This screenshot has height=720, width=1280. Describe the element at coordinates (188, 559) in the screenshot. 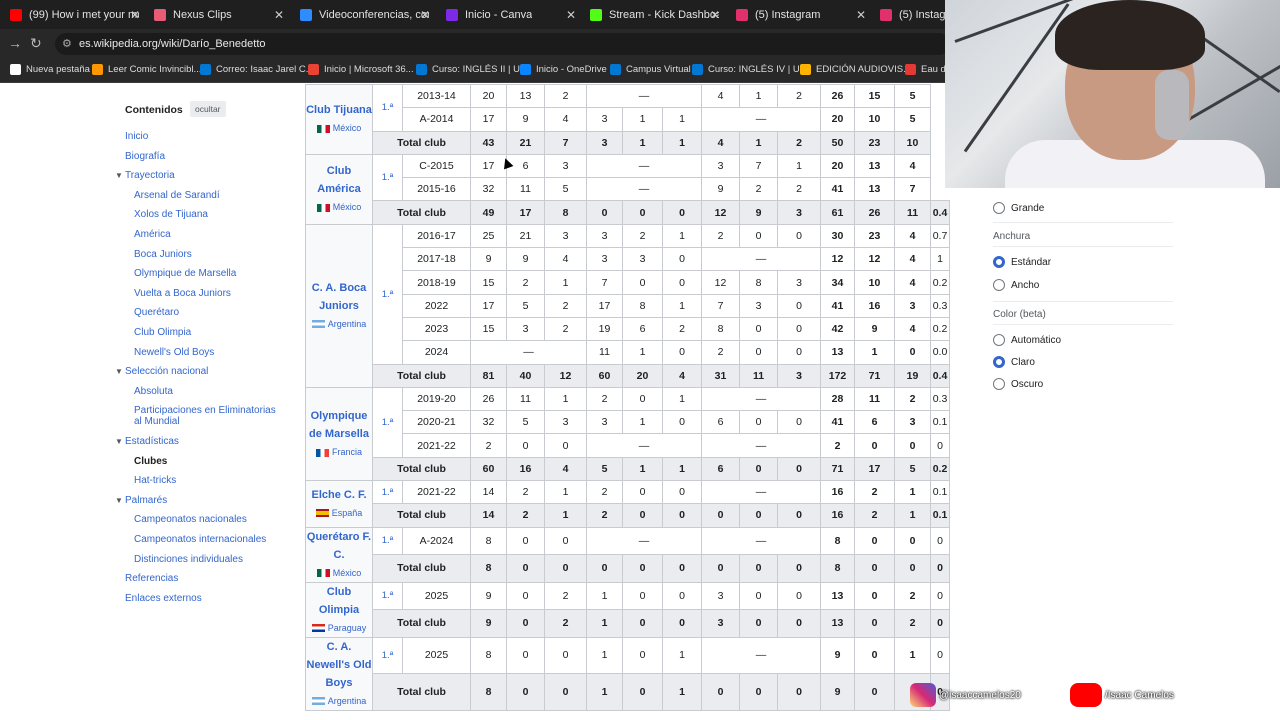

I see `toc-item: Distinciones individuales` at that location.